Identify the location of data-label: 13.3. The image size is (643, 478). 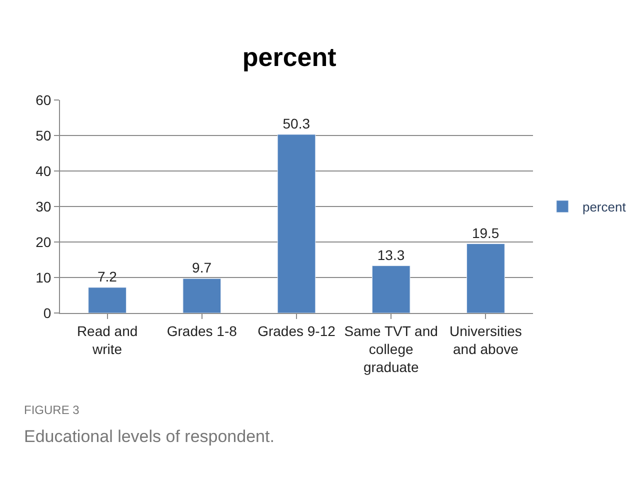
(391, 254).